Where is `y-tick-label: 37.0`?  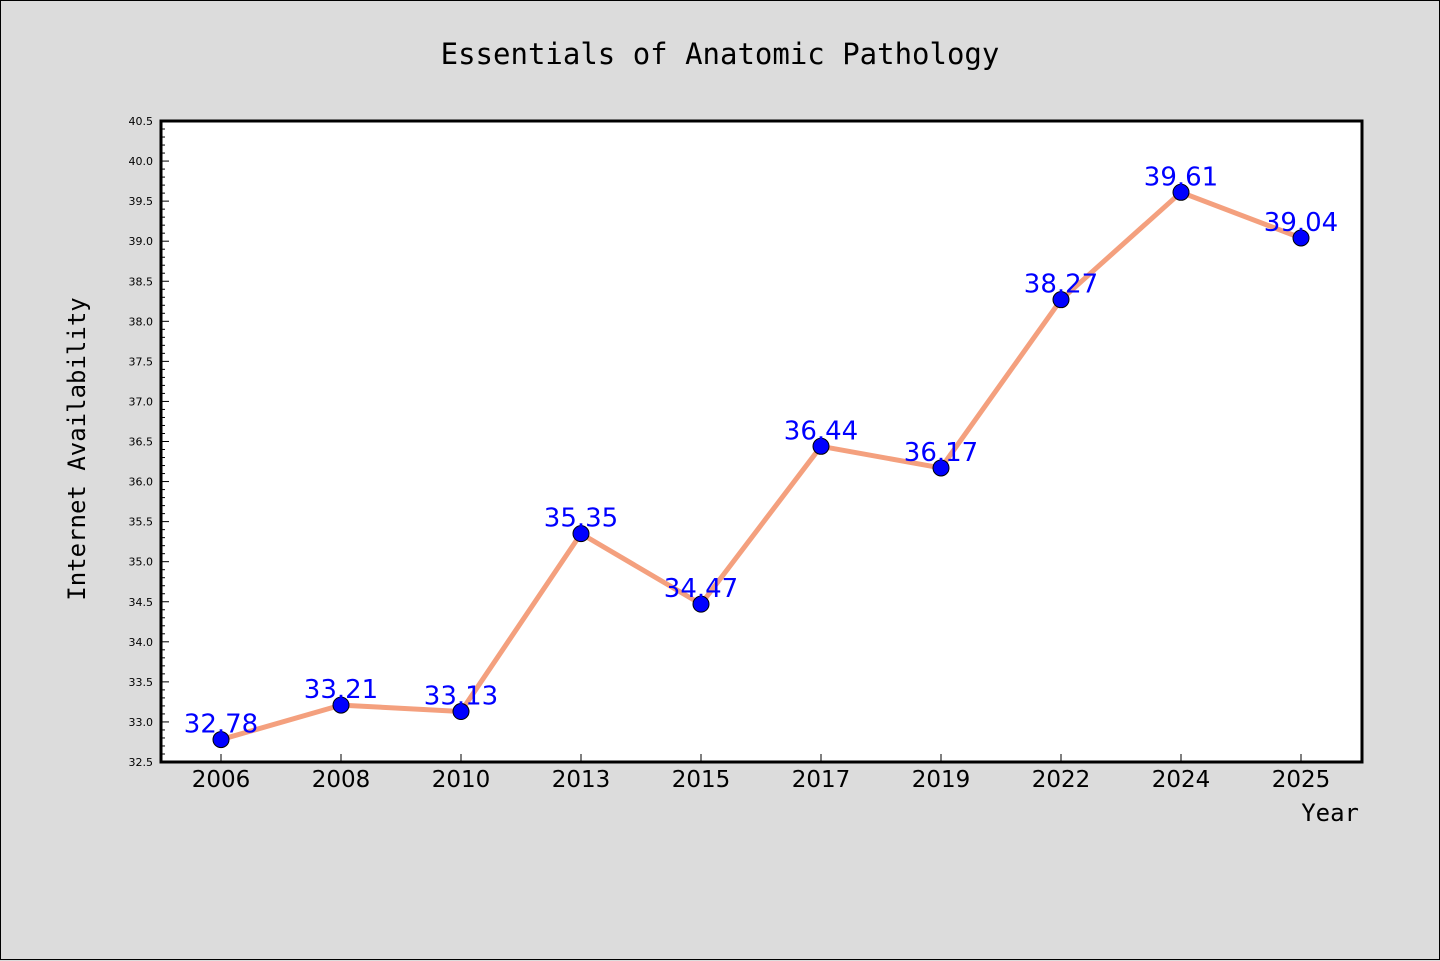 y-tick-label: 37.0 is located at coordinates (141, 401).